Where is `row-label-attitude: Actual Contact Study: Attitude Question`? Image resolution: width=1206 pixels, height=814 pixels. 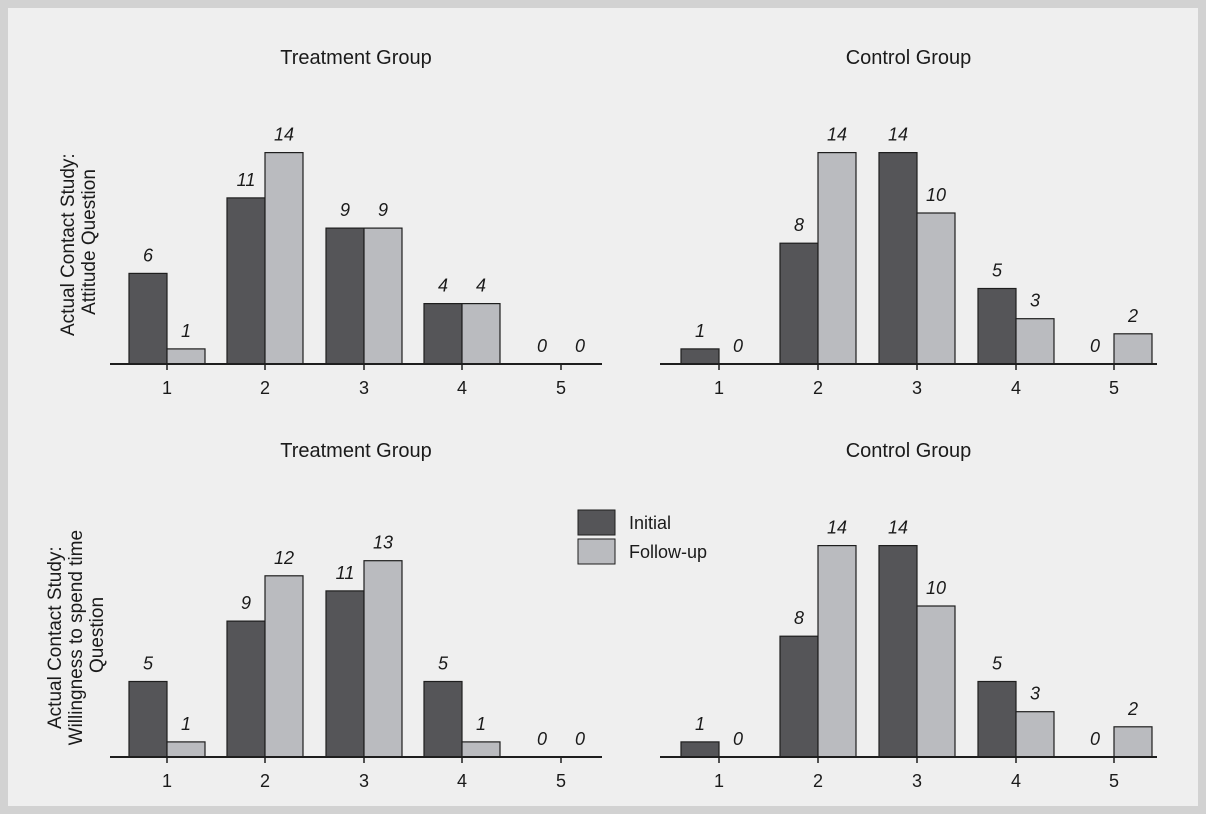 row-label-attitude: Actual Contact Study: Attitude Question is located at coordinates (79, 242).